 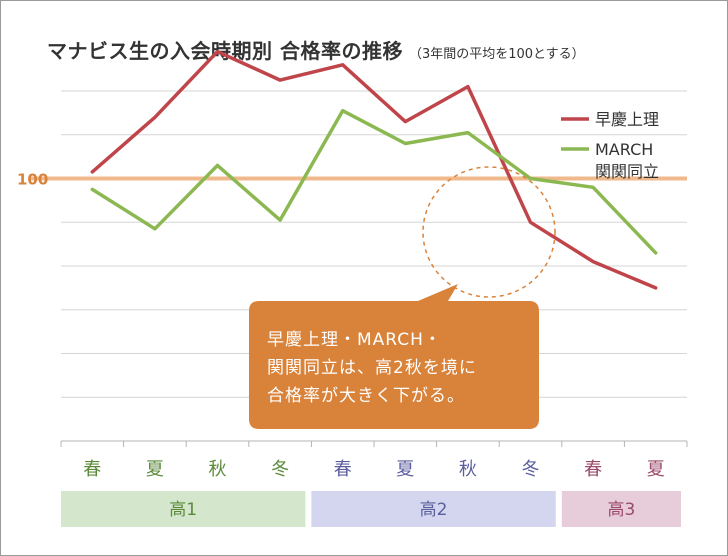 I want to click on reference-label: 100, so click(x=32, y=180).